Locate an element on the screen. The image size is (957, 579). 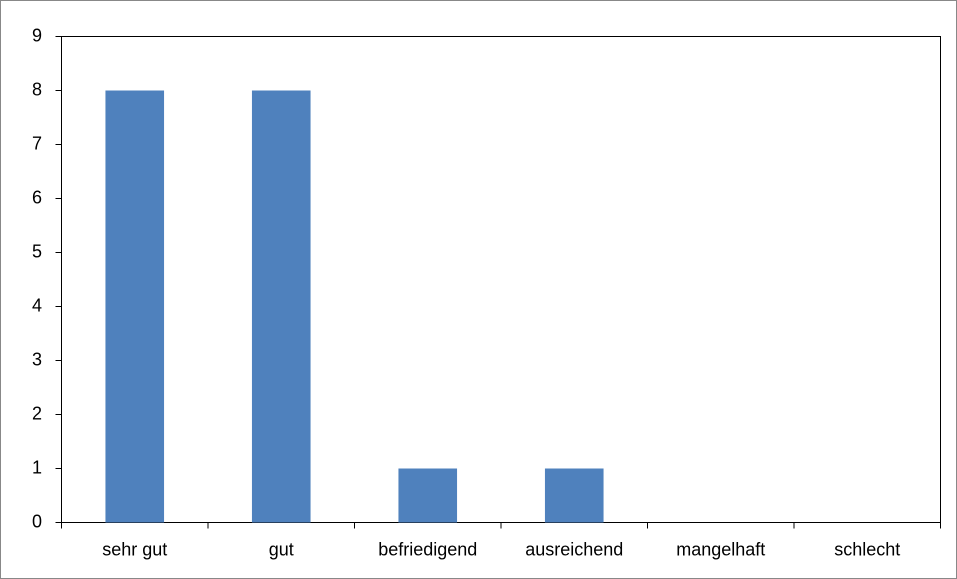
x-tick-label: gut is located at coordinates (281, 549).